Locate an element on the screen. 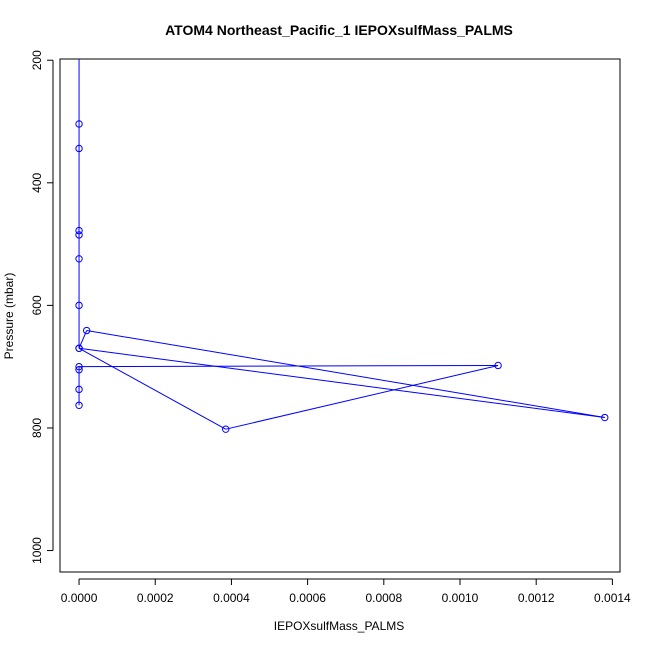  y-tick-label: 400 is located at coordinates (37, 182).